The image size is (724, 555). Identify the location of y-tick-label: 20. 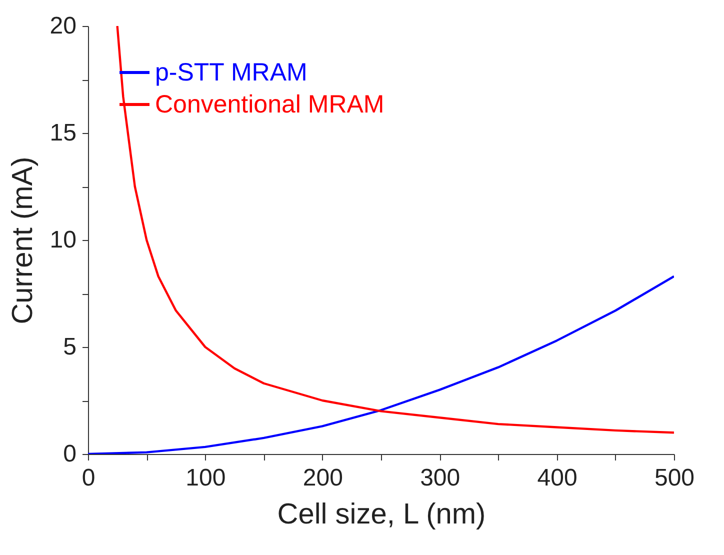
(63, 26).